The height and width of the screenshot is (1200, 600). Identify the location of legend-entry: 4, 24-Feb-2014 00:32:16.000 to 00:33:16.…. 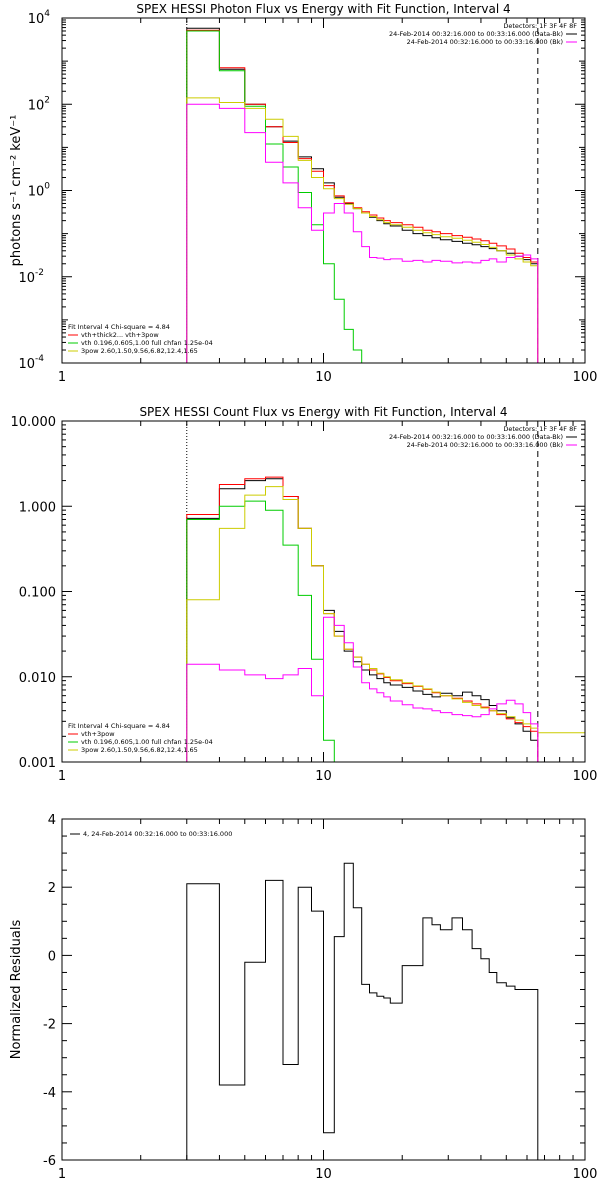
(157, 834).